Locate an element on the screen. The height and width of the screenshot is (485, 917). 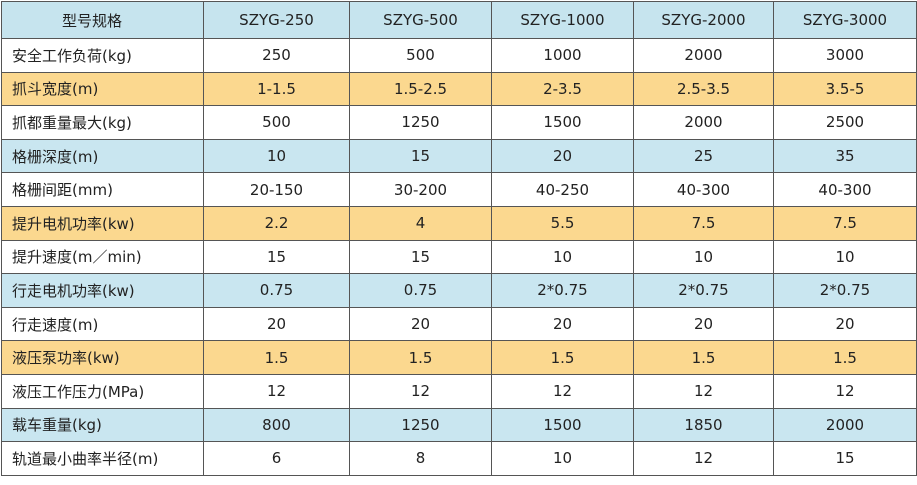
row-label: 液压泵功率(kw) is located at coordinates (102, 357).